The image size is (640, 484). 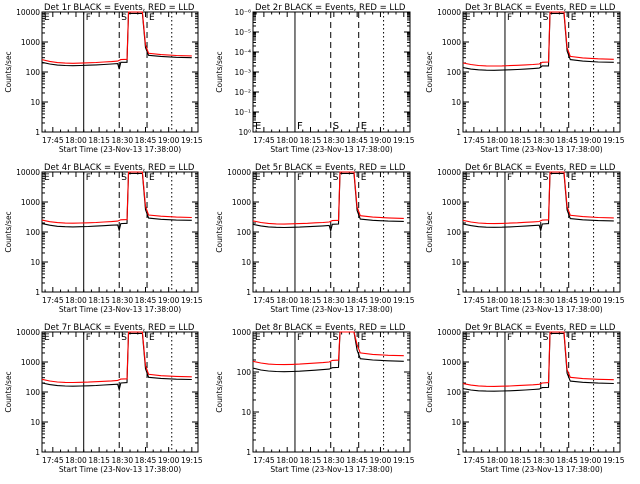 What do you see at coordinates (242, 32) in the screenshot?
I see `y-tick-label: 10⁻⁵` at bounding box center [242, 32].